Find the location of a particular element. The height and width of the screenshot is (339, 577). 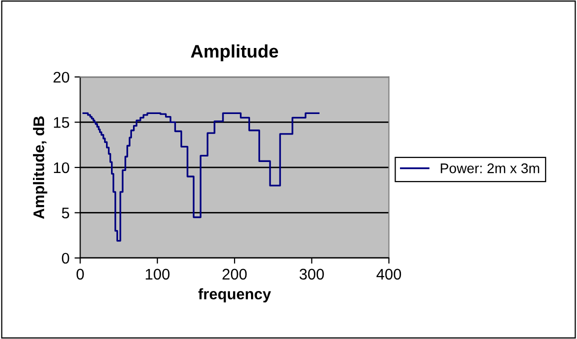

x-tick-label: 100 is located at coordinates (158, 274).